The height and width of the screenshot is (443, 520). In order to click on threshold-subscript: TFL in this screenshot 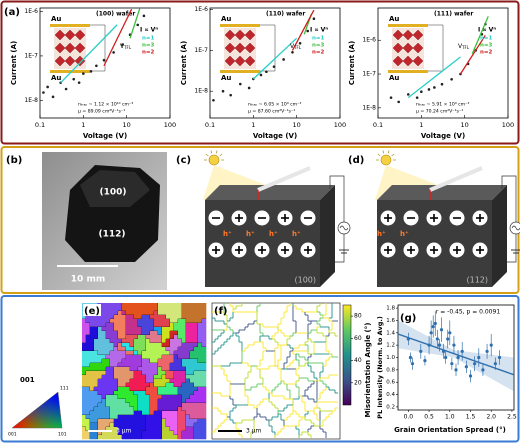, I will do `click(297, 47)`.